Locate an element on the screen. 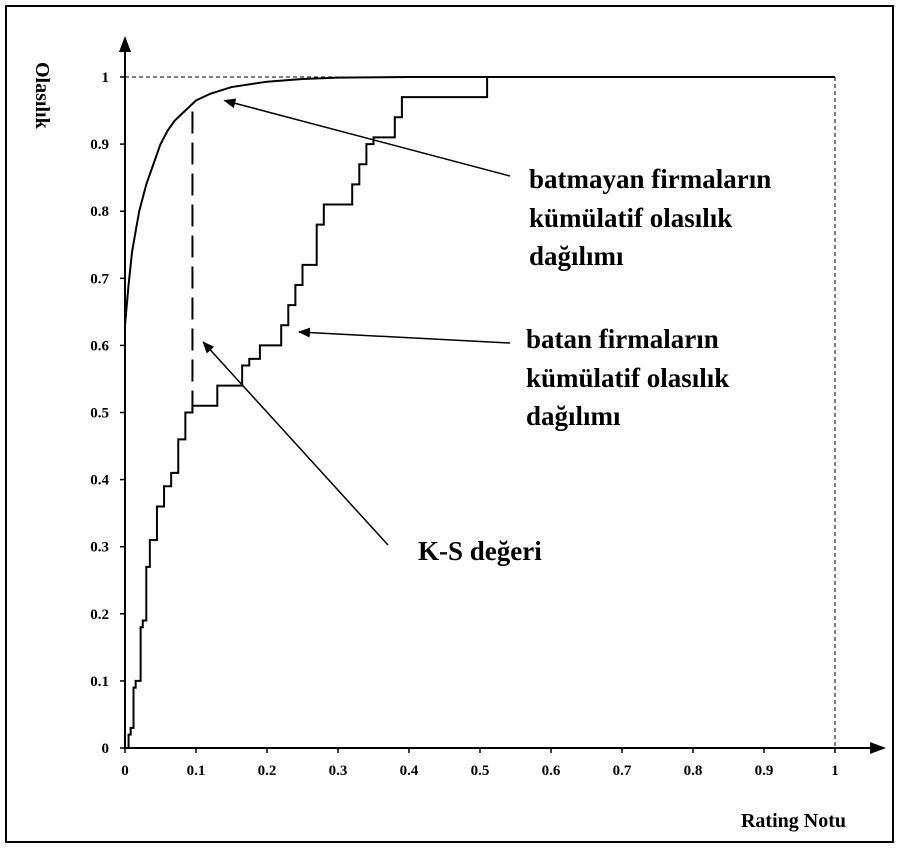 This screenshot has width=901, height=850. x-axis-arrow-icon is located at coordinates (878, 748).